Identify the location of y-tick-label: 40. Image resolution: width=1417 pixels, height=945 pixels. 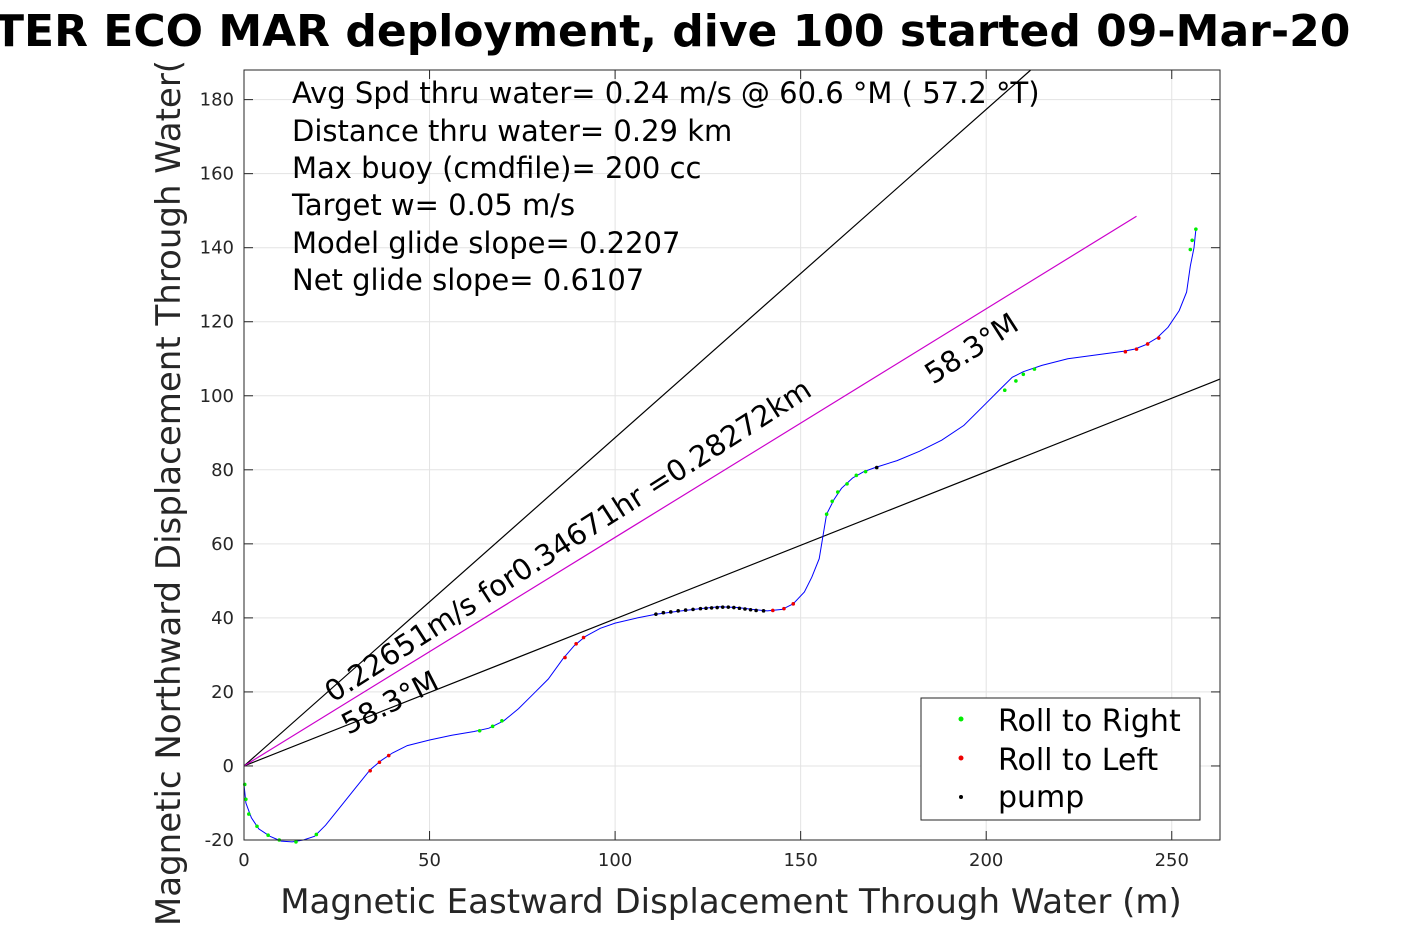
(222, 618).